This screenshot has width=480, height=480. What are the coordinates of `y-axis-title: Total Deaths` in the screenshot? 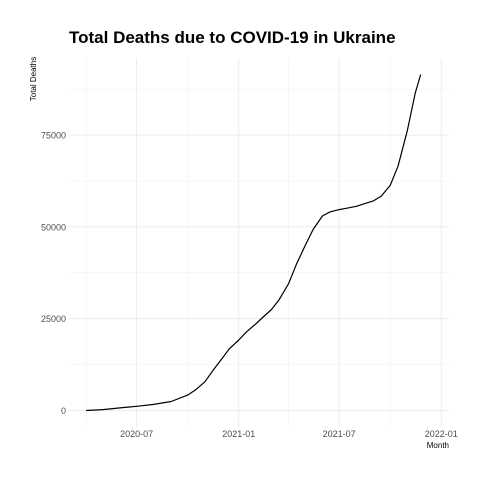 It's located at (33, 79).